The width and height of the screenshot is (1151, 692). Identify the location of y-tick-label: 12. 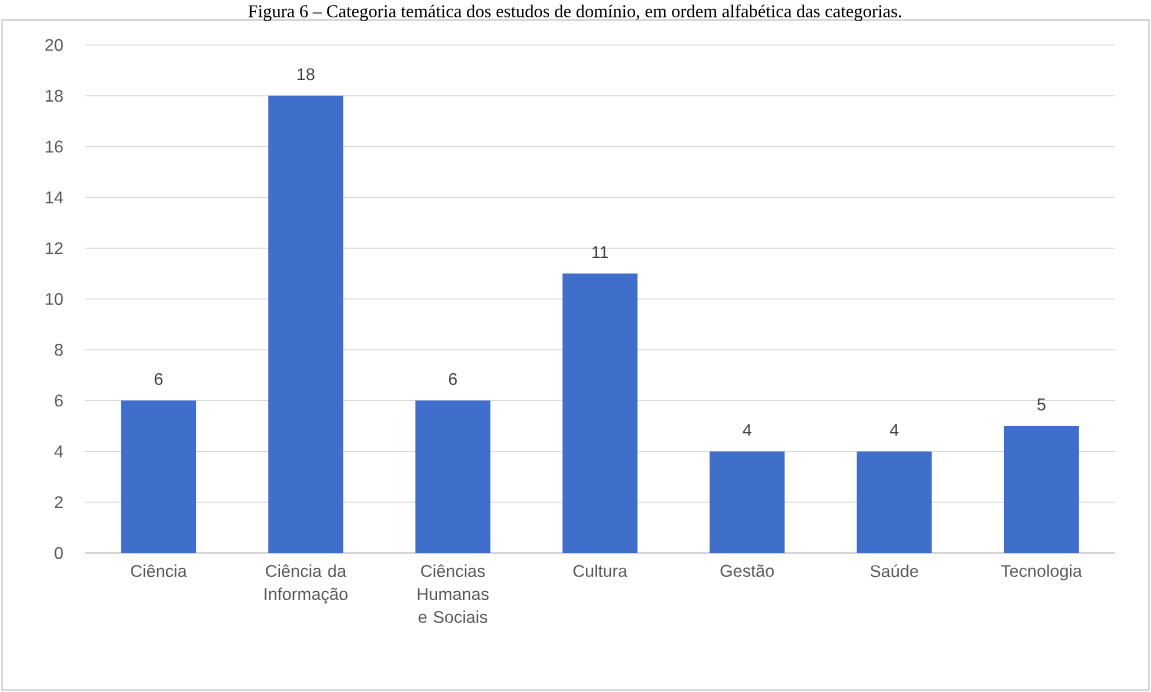
(54, 248).